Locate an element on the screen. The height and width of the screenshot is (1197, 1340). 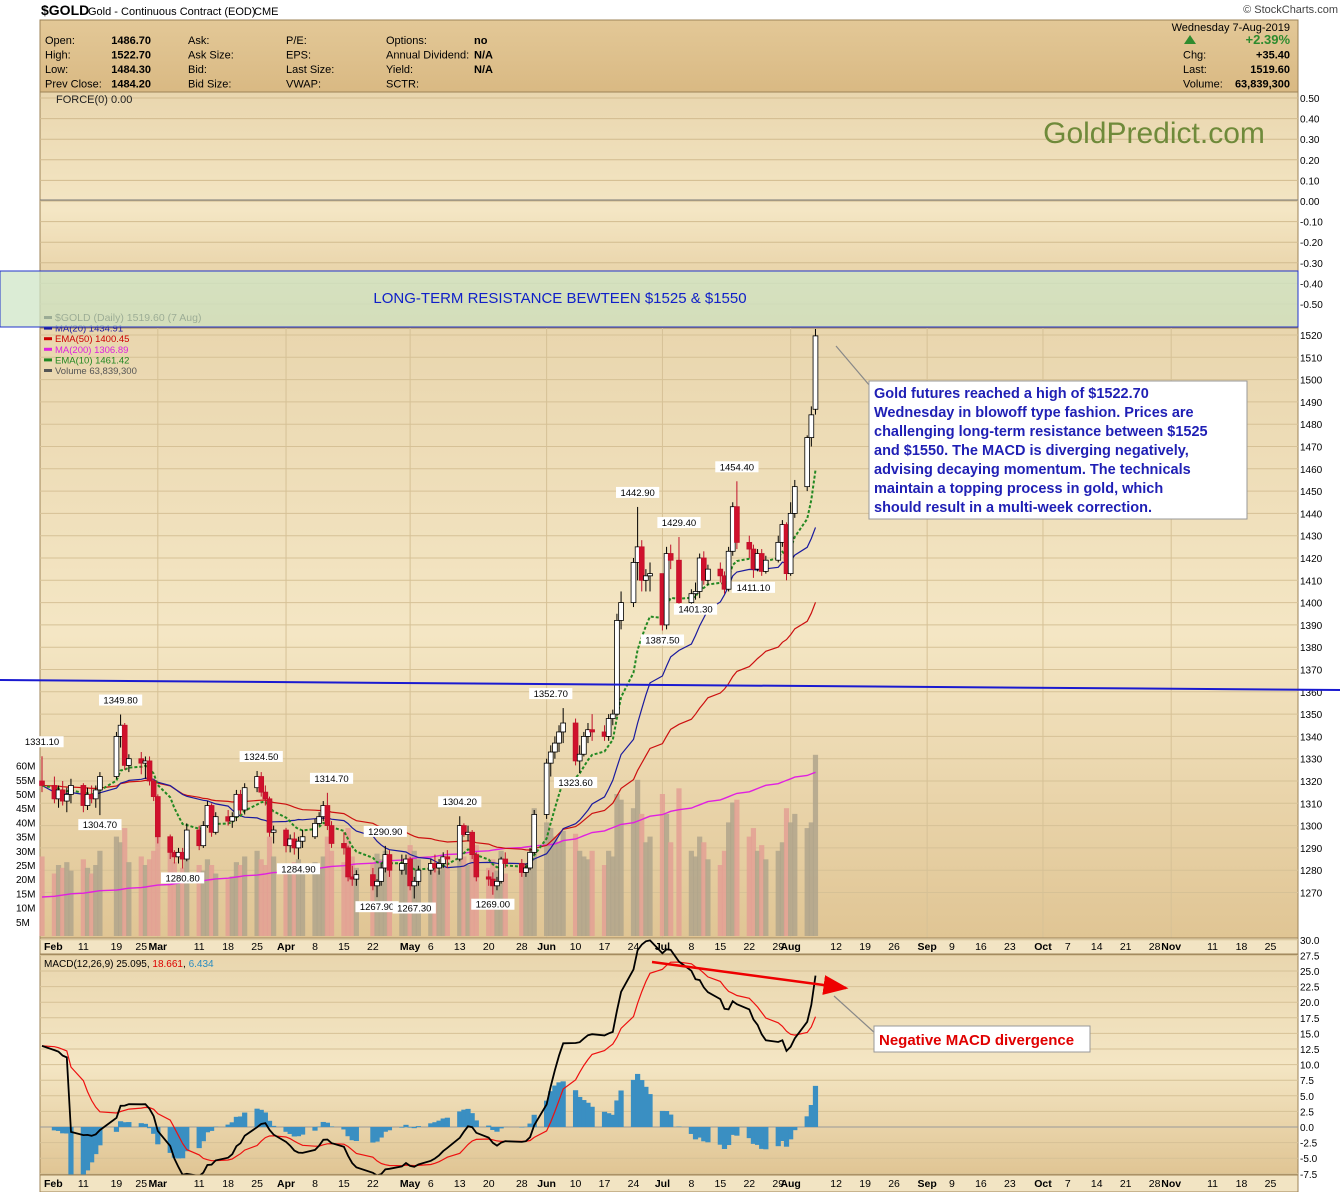
price-tick: 1470 is located at coordinates (1311, 448).